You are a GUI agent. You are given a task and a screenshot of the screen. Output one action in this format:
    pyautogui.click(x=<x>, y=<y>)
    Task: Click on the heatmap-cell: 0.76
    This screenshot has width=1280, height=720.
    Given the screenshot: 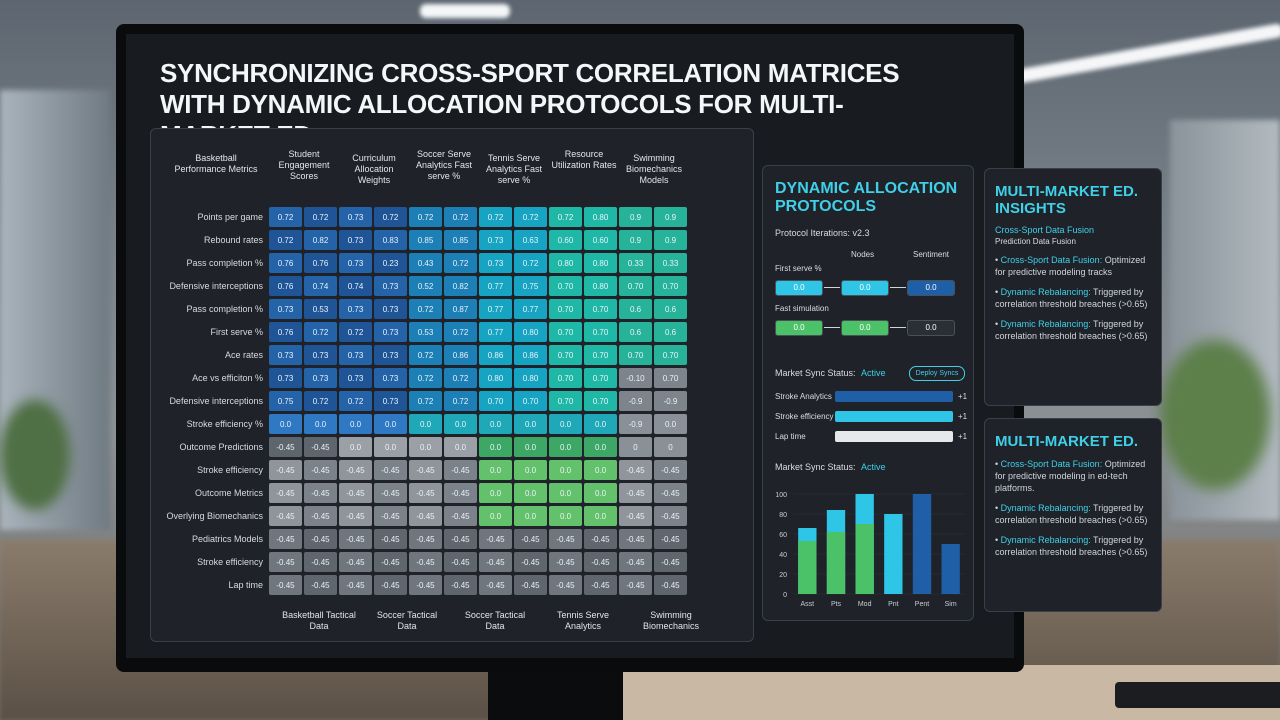 What is the action you would take?
    pyautogui.click(x=320, y=263)
    